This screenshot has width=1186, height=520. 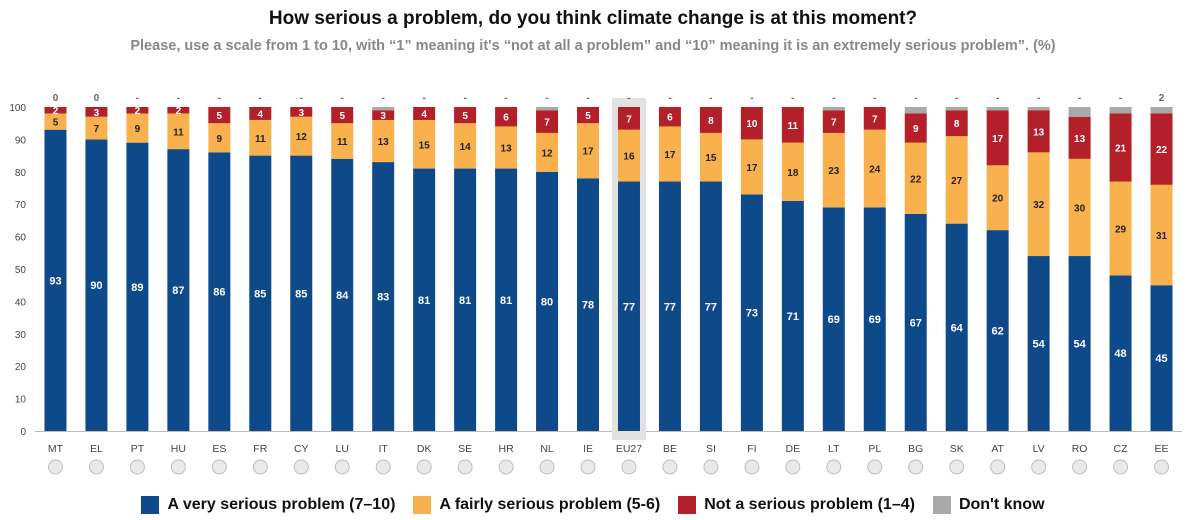 I want to click on legend-item: A fairly serious problem (5-6), so click(x=536, y=505).